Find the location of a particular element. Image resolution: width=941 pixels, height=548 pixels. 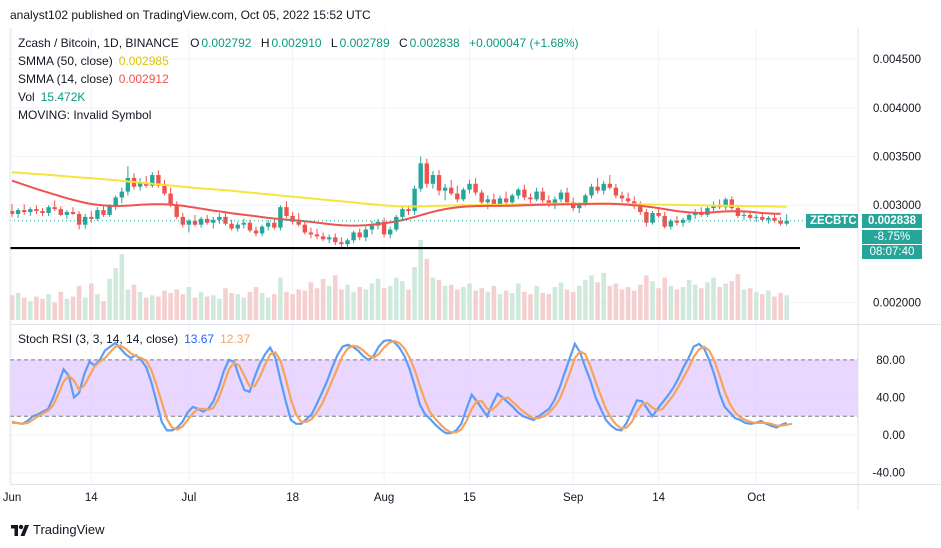

legend-sma14: SMMA (14, close) 0.002912 is located at coordinates (93, 79).